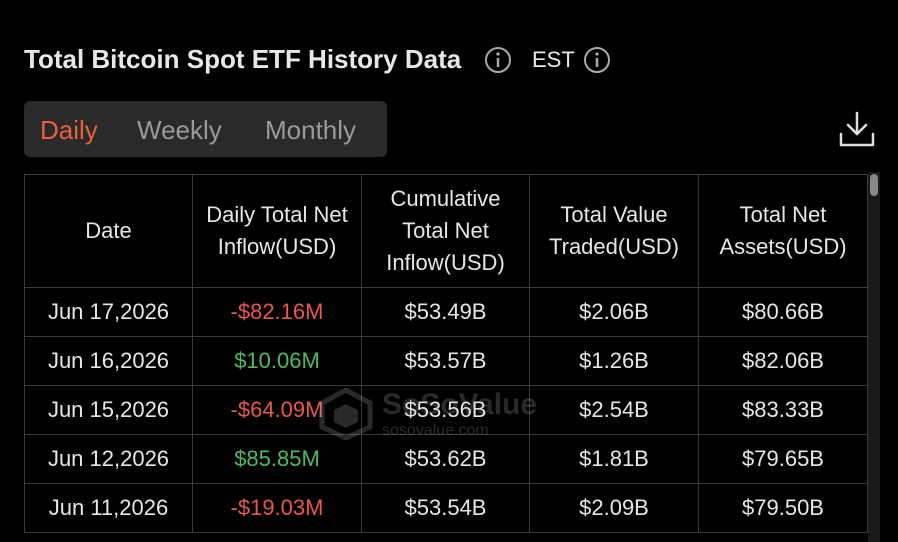  I want to click on table-cell: $85.85M, so click(277, 459).